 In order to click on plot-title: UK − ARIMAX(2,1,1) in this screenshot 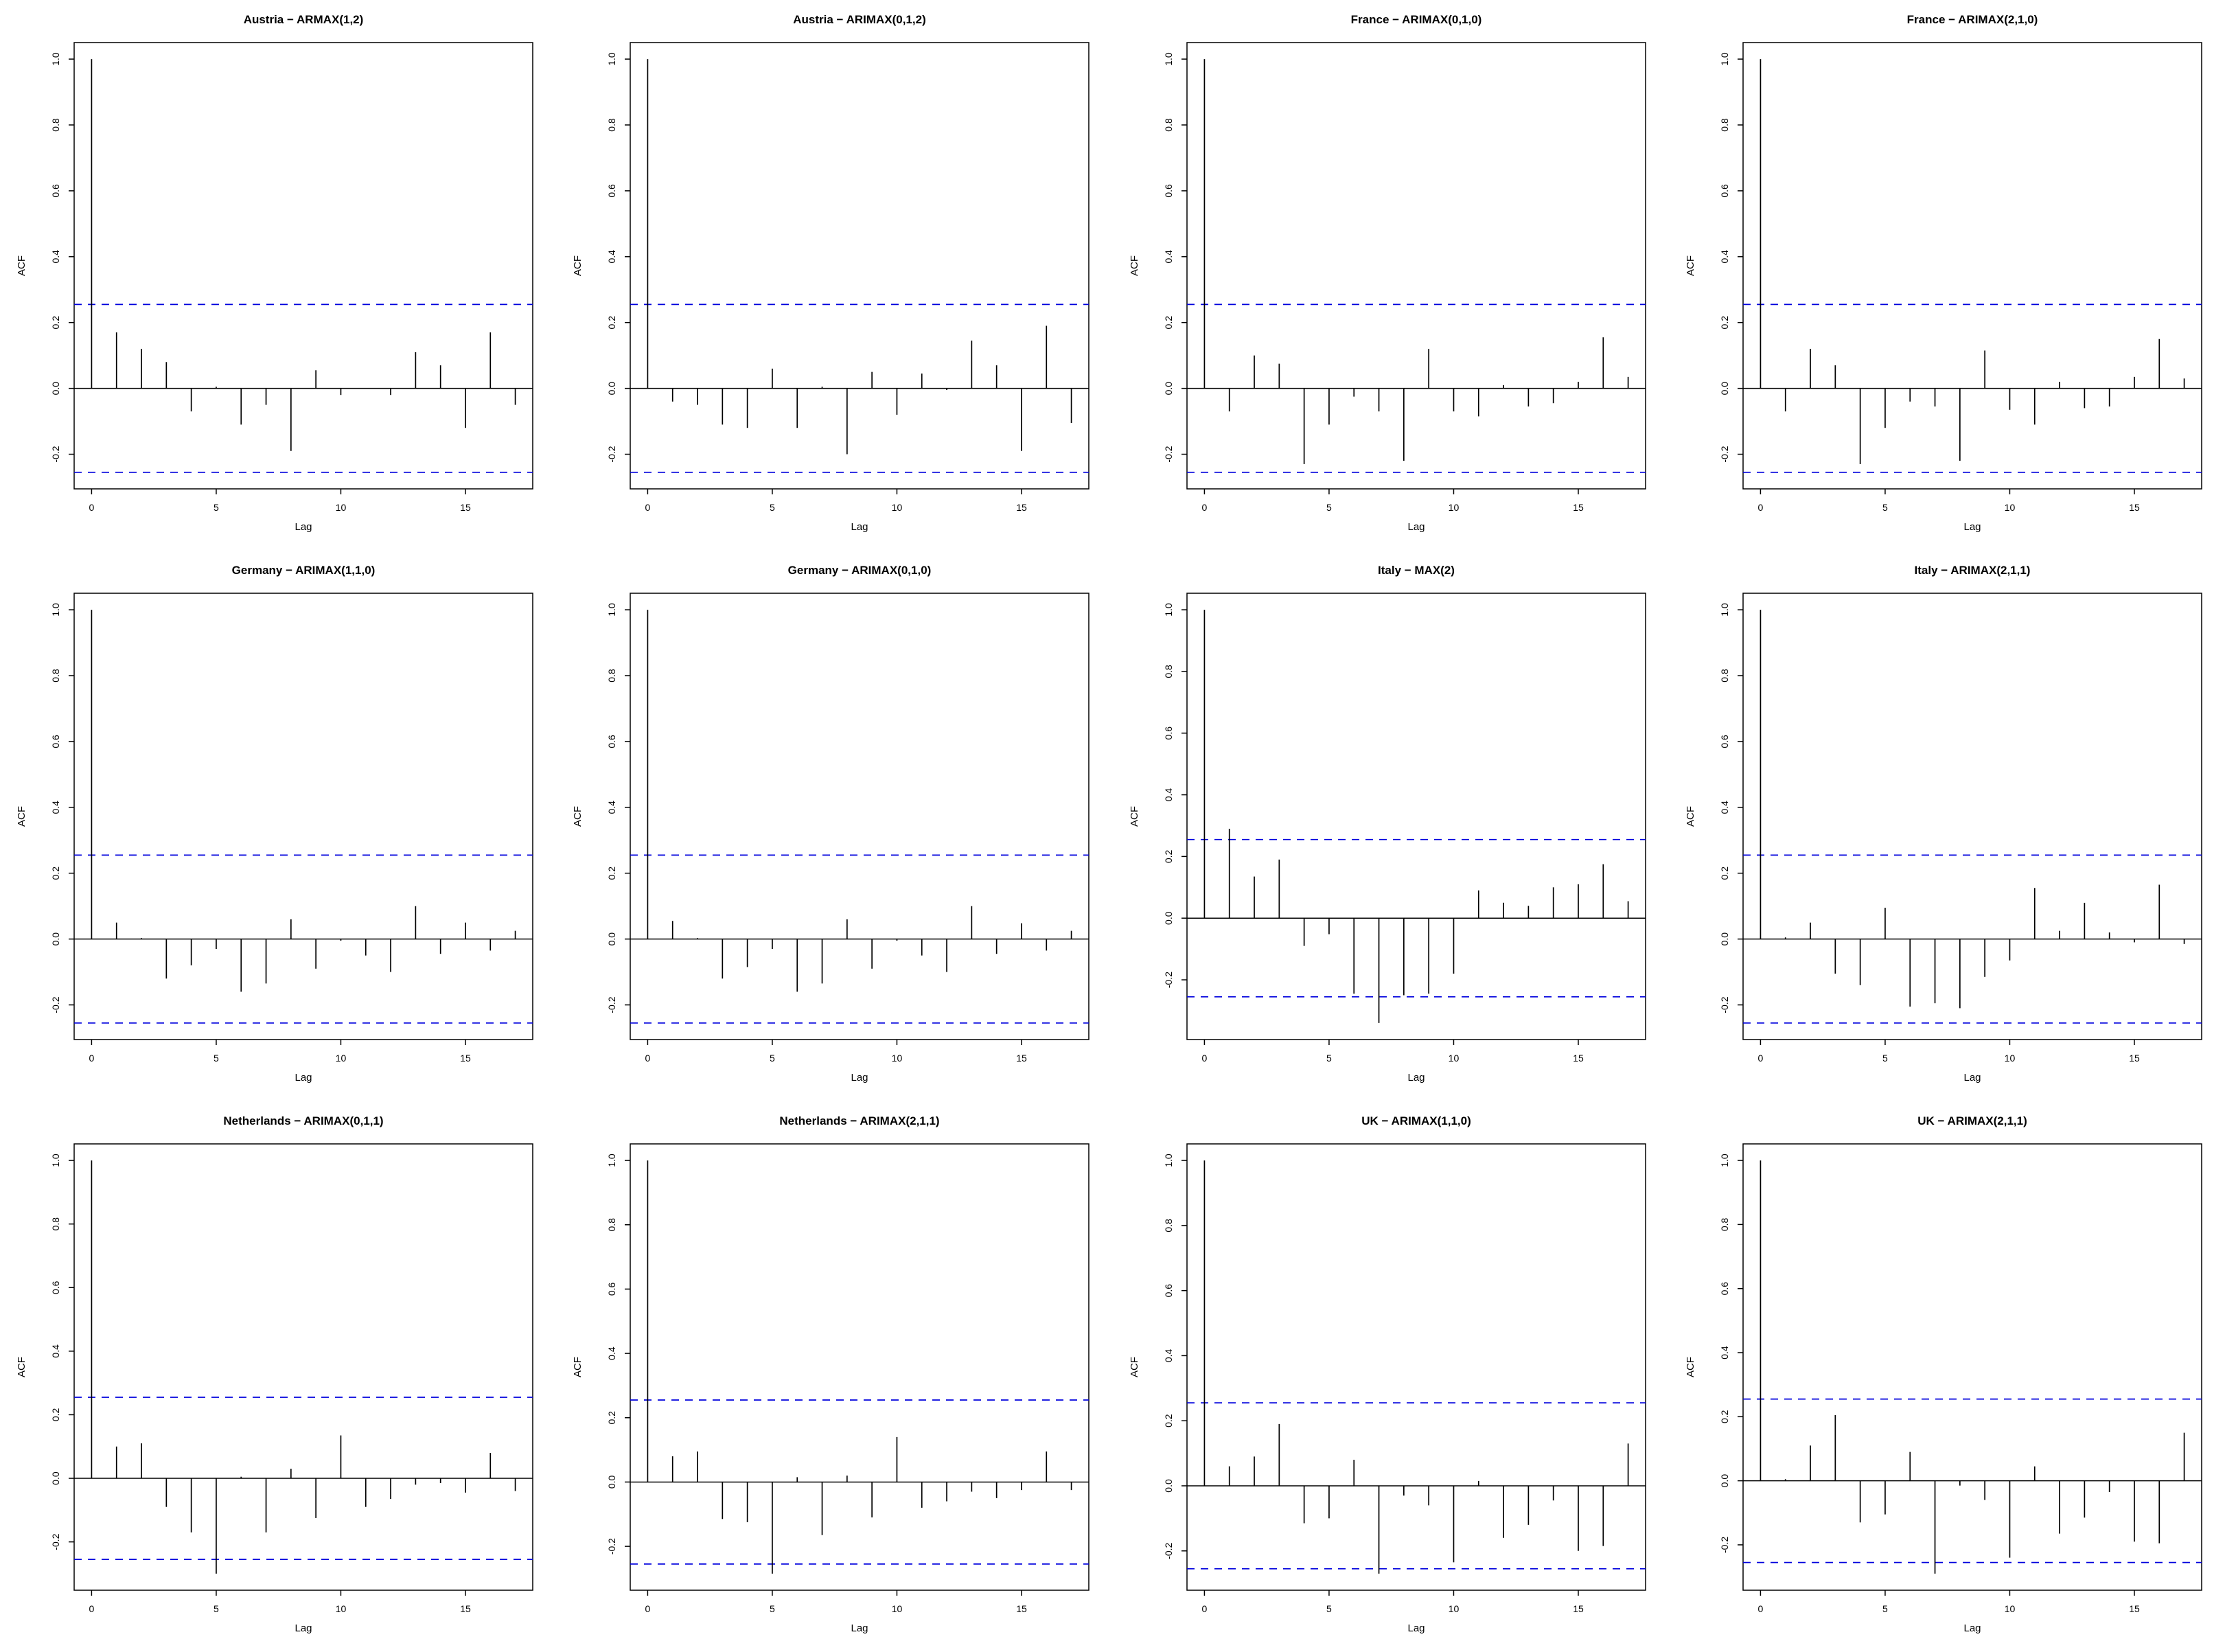, I will do `click(1972, 1120)`.